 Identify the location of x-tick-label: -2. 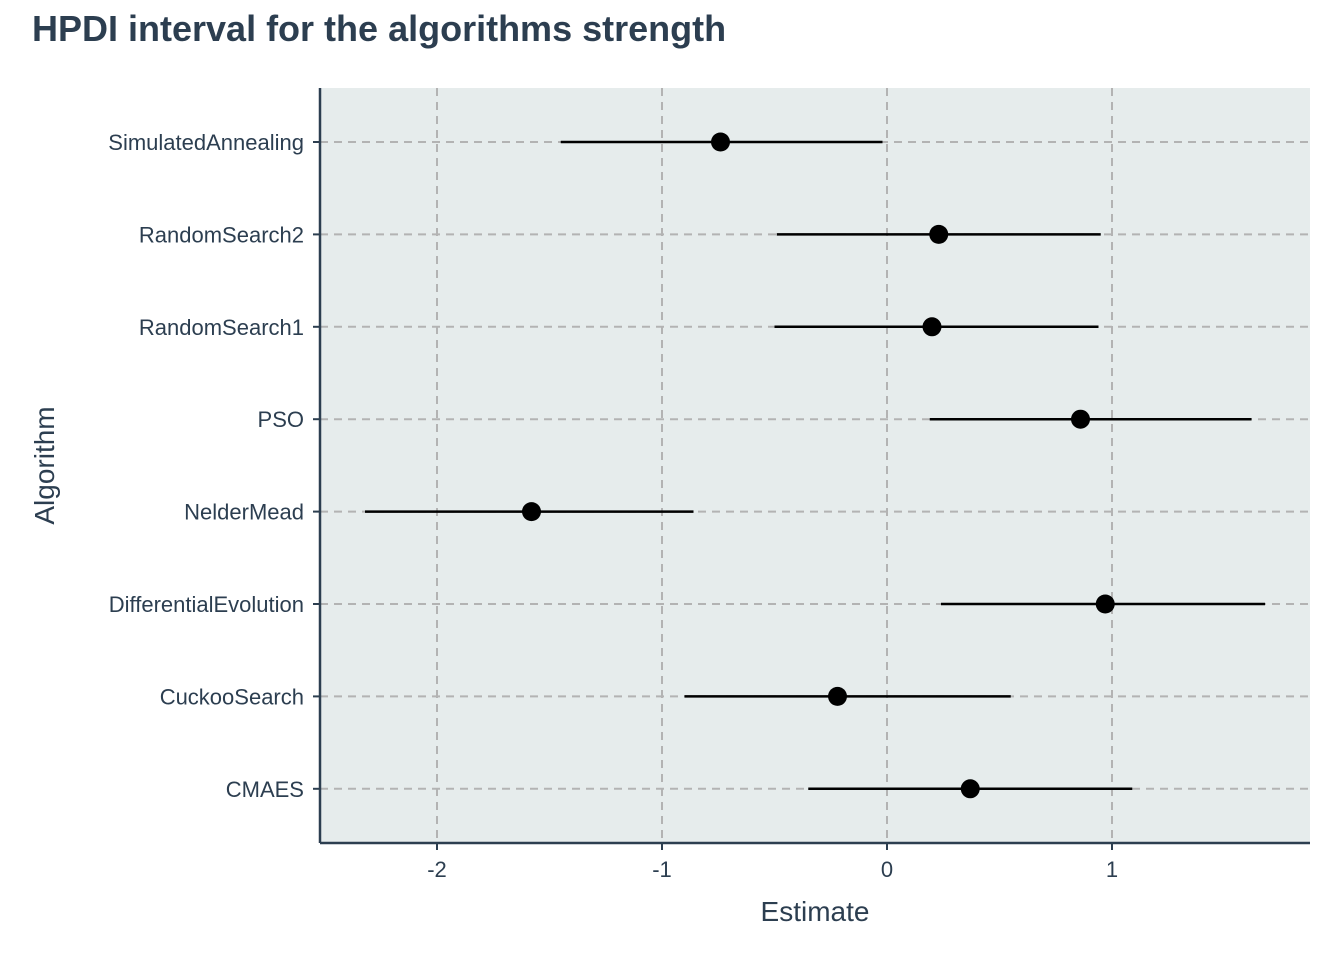
(437, 869).